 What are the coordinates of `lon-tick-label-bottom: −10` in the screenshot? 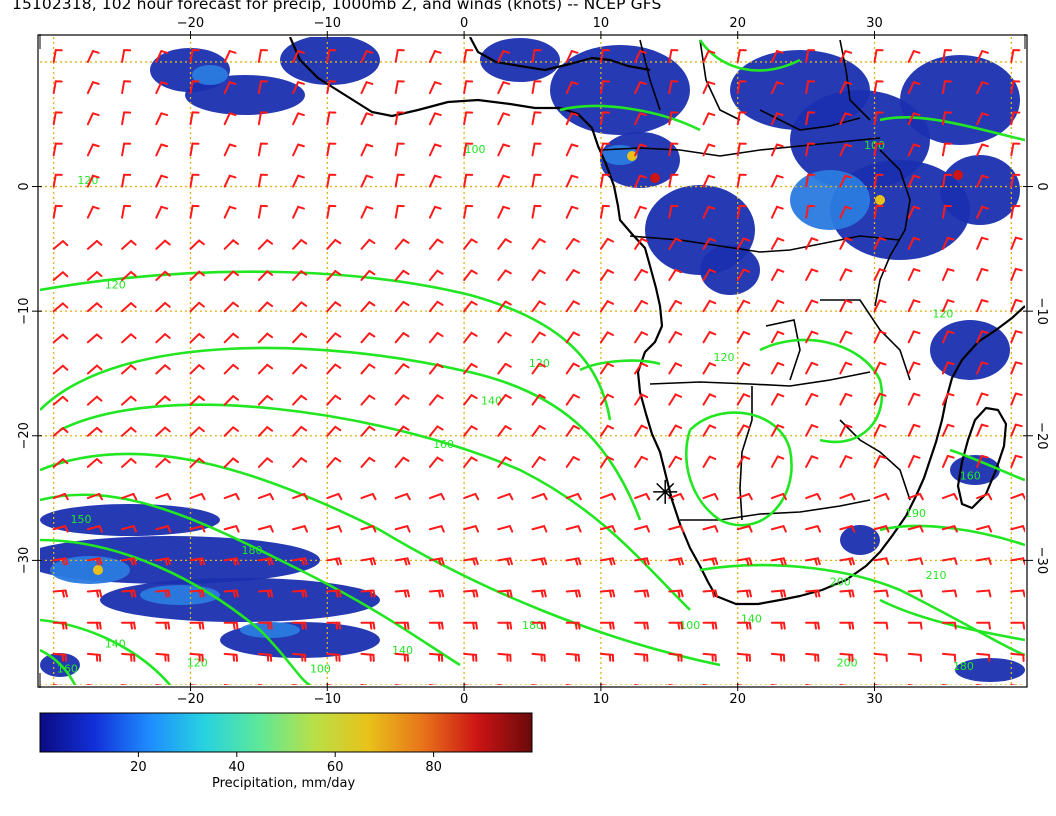 It's located at (327, 699).